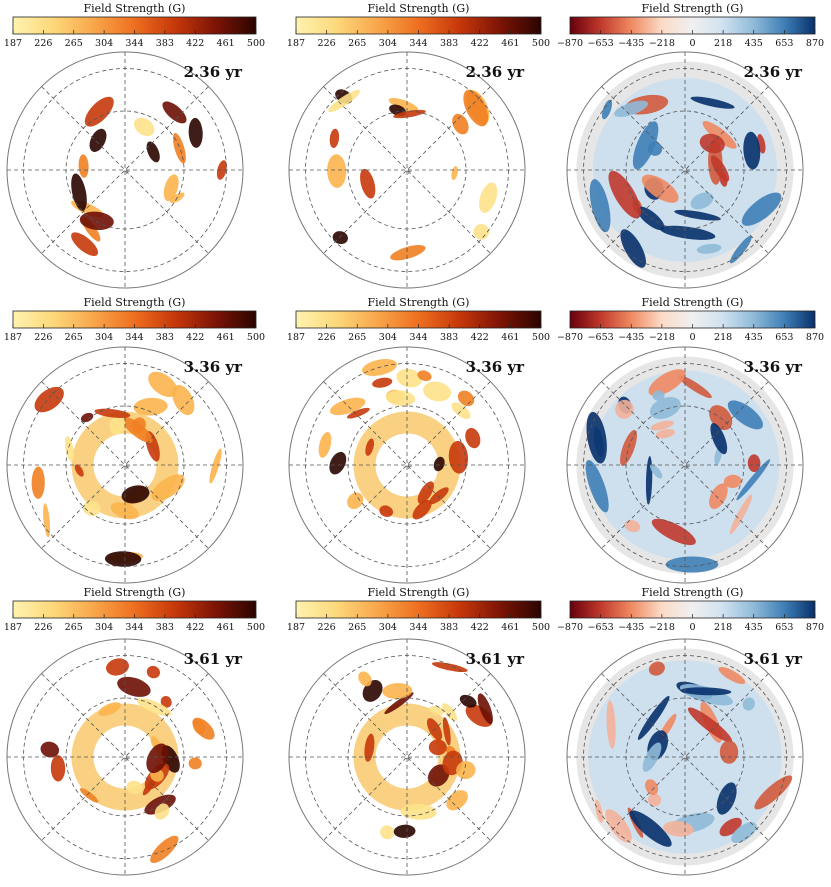  What do you see at coordinates (449, 43) in the screenshot?
I see `colorbar-tick-label: 383` at bounding box center [449, 43].